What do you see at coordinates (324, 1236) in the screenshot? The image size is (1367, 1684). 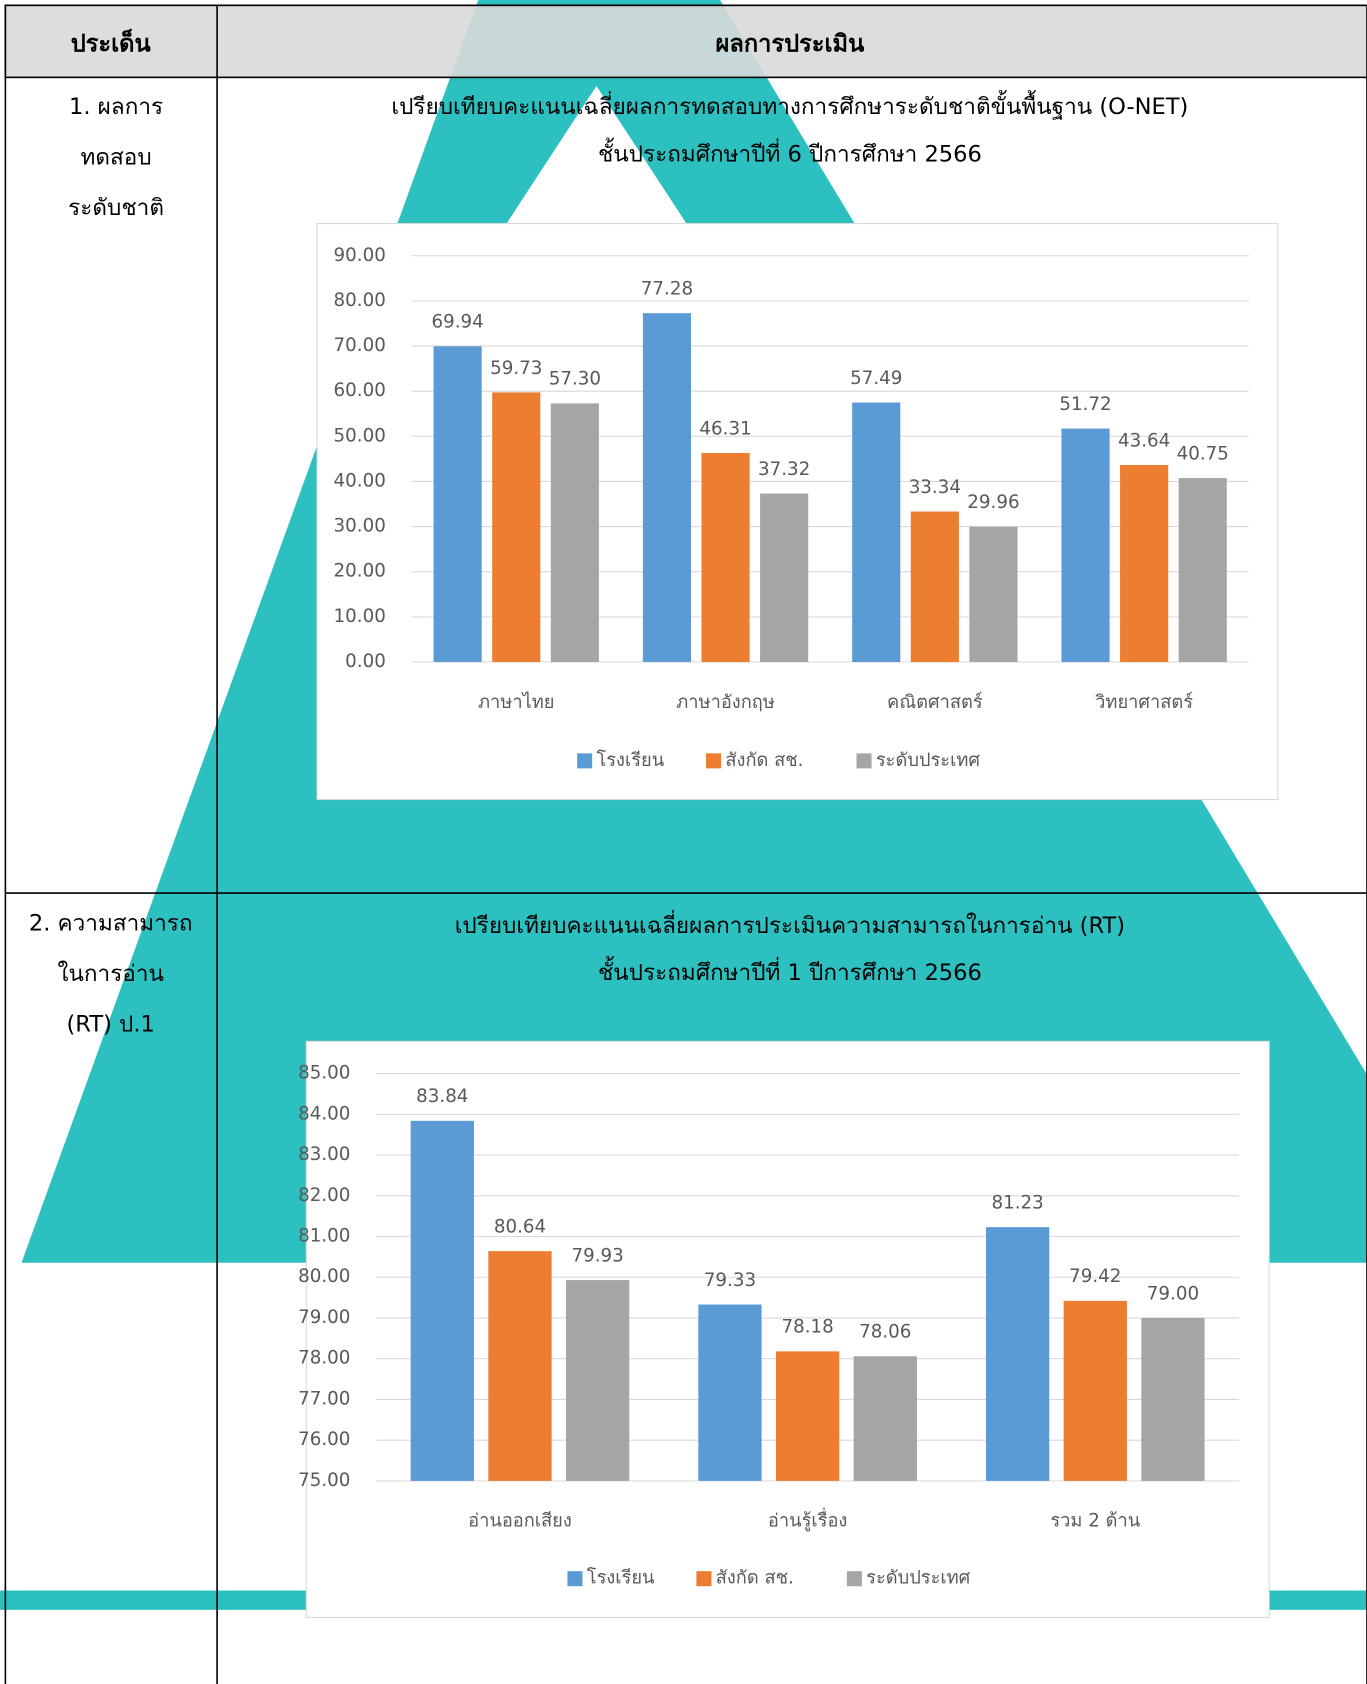 I see `y-tick-label: 81.00` at bounding box center [324, 1236].